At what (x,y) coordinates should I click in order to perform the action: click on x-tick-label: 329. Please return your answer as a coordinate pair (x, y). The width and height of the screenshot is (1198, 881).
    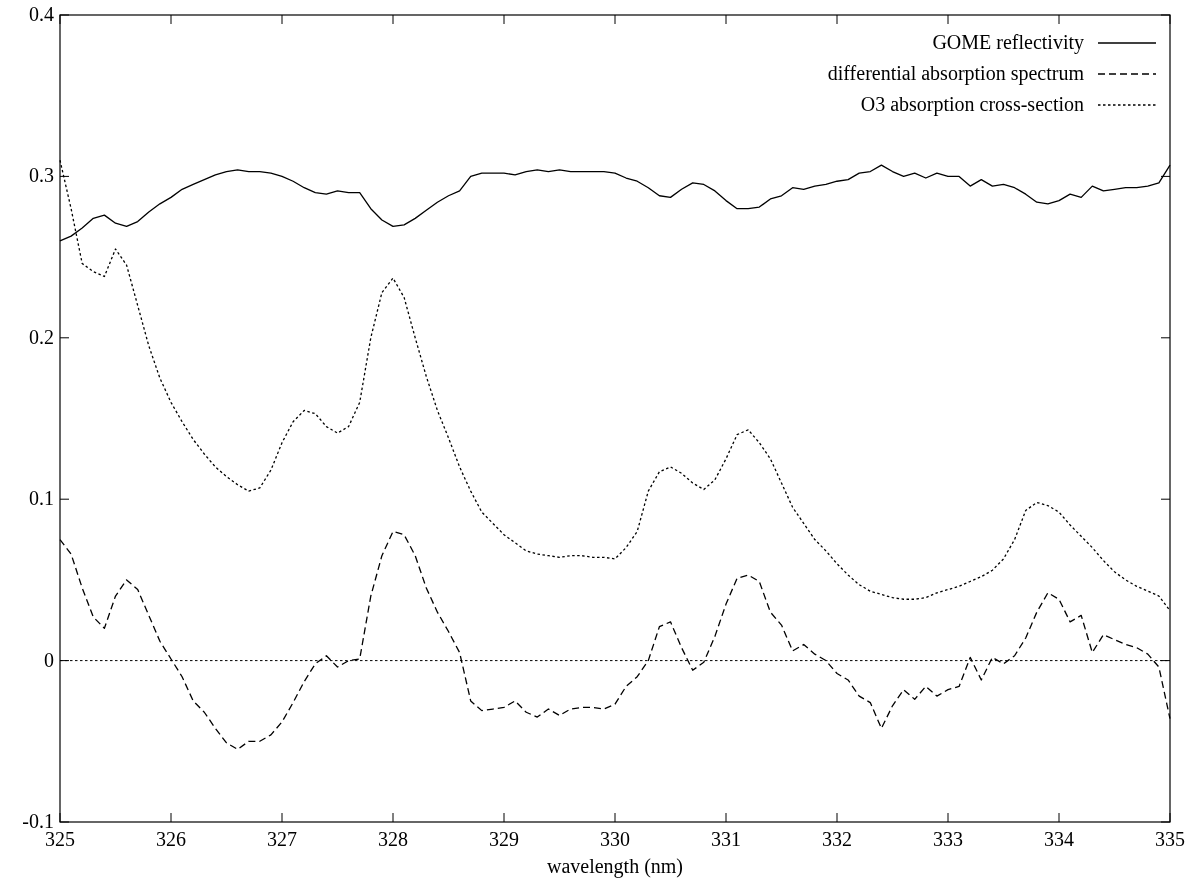
    Looking at the image, I should click on (504, 839).